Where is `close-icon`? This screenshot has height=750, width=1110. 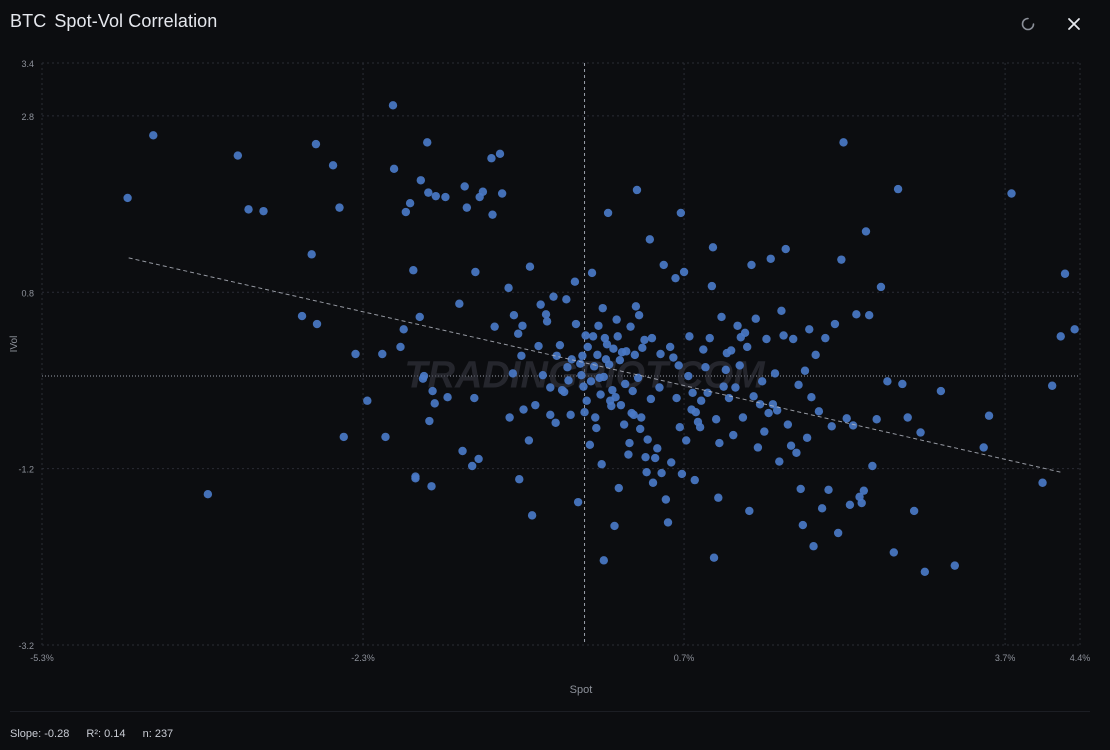 close-icon is located at coordinates (1074, 24).